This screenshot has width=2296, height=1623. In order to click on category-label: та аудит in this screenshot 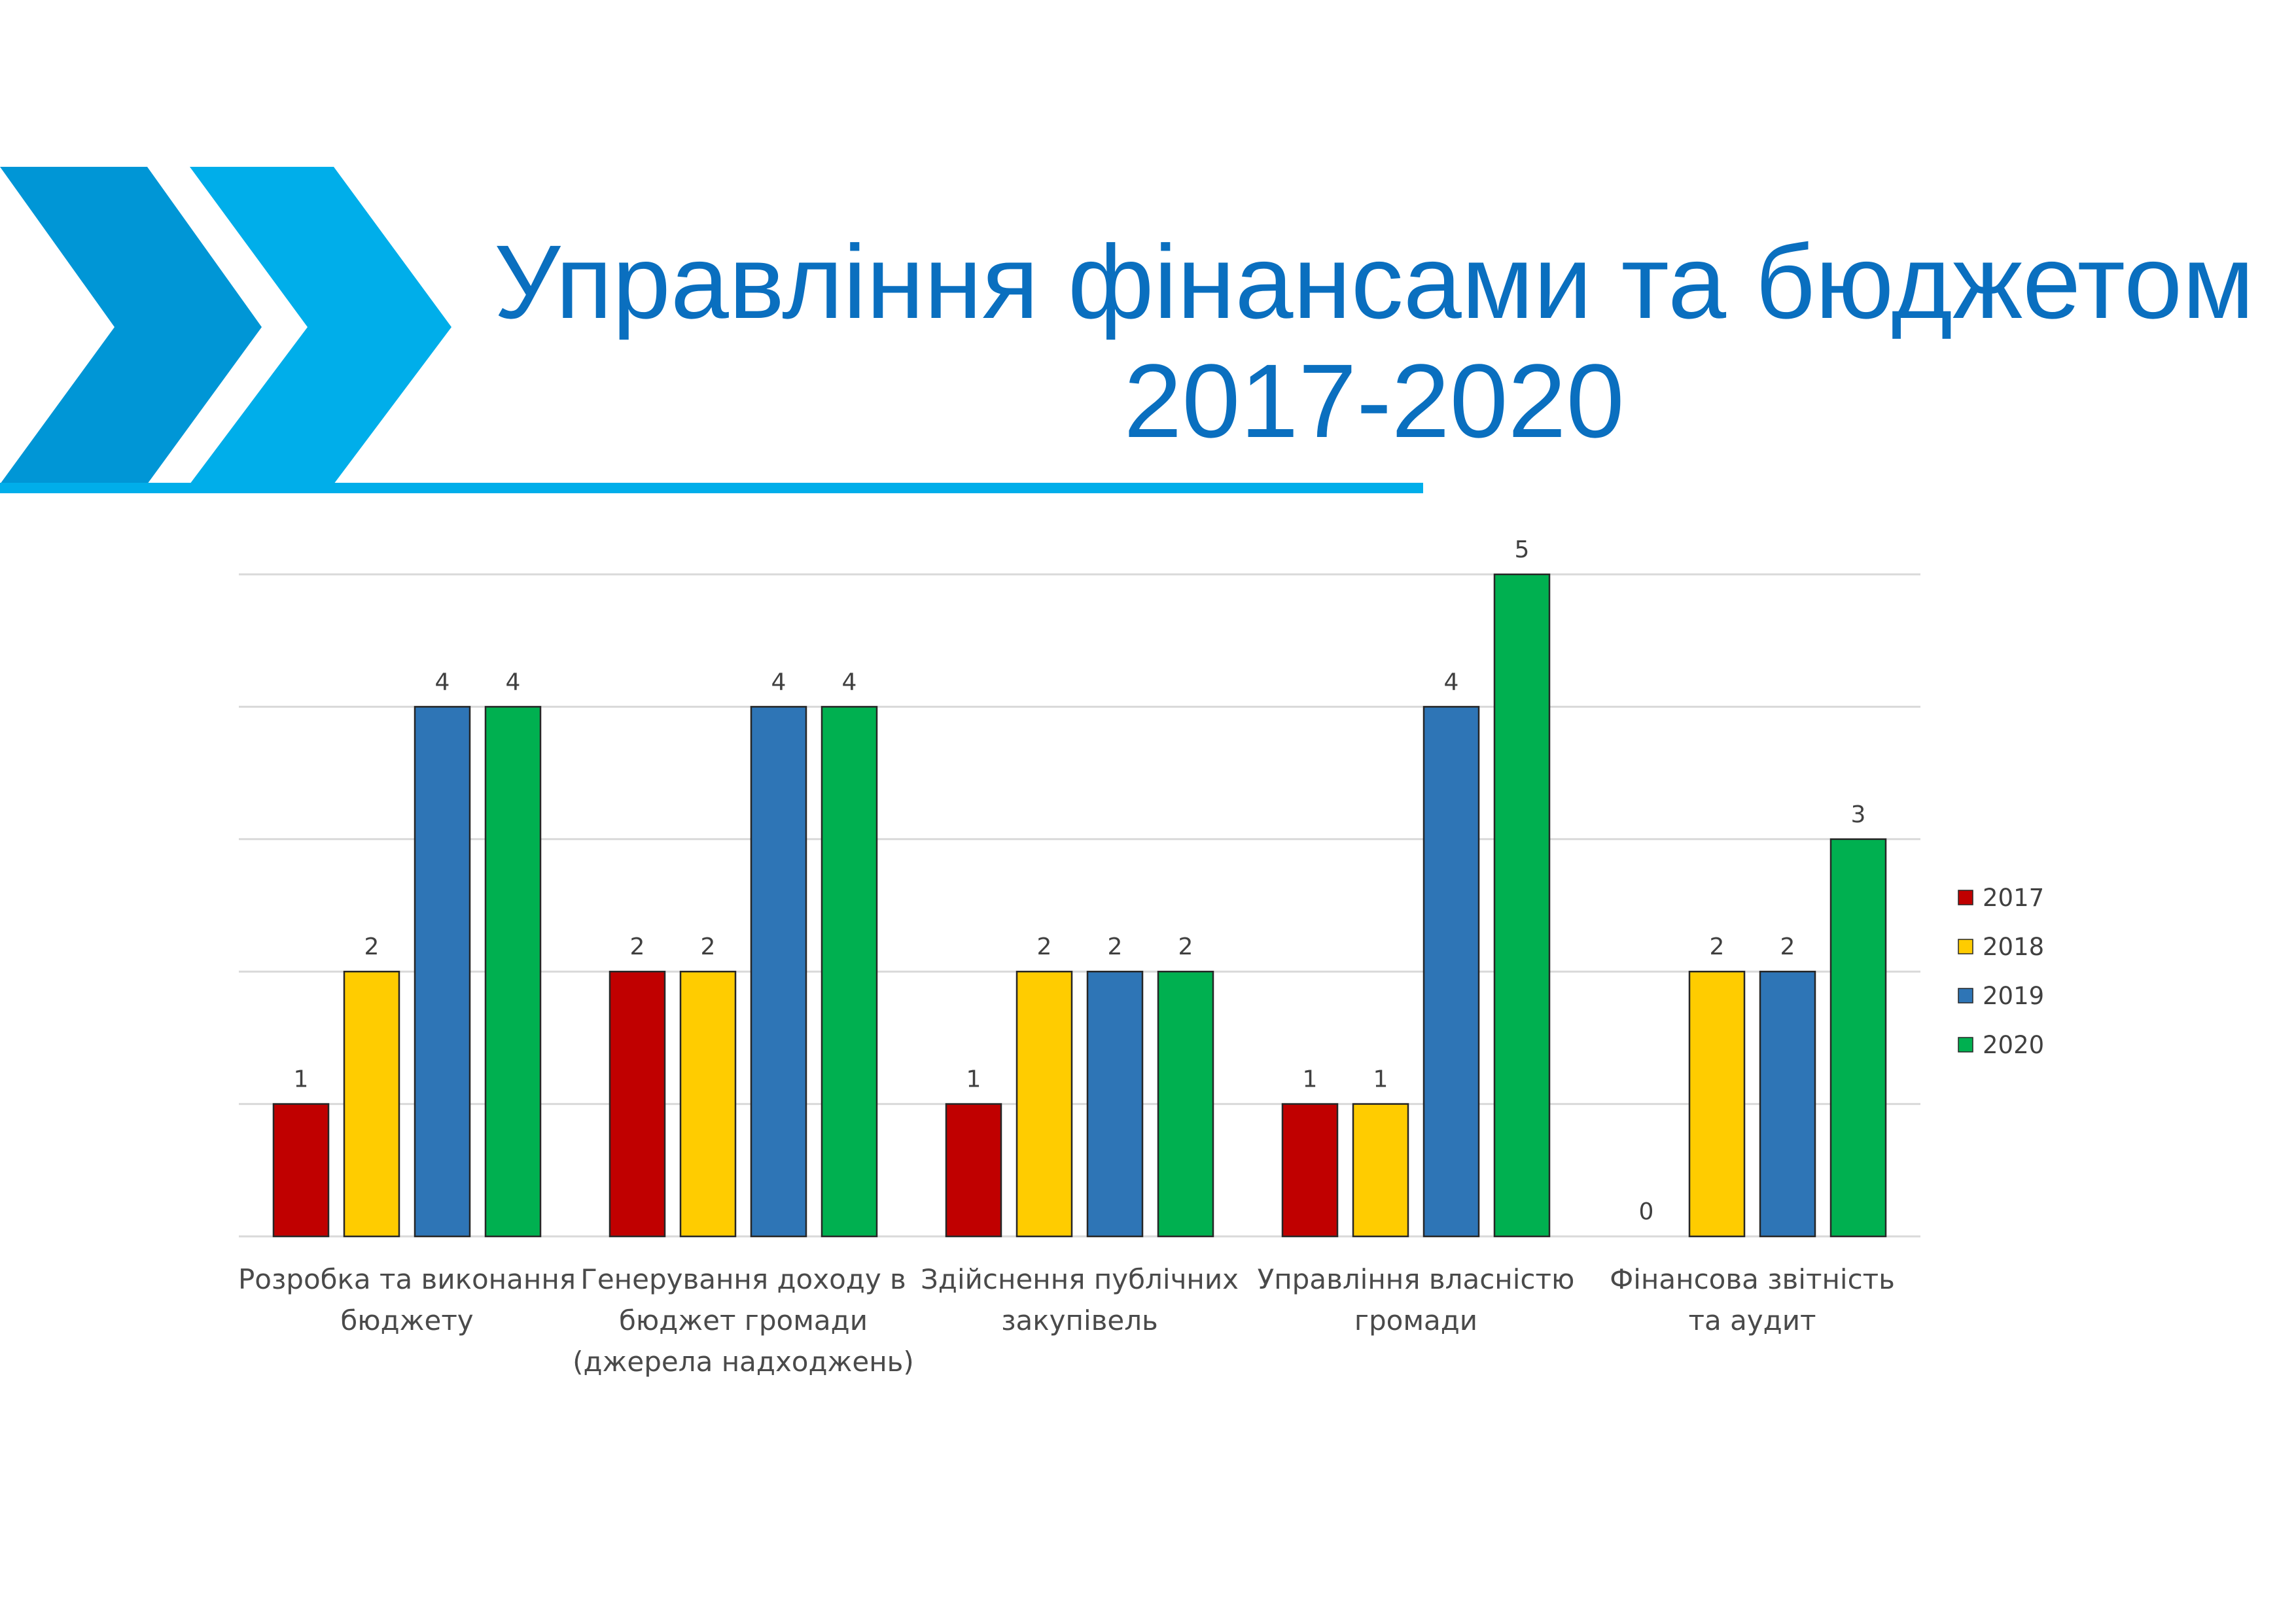, I will do `click(1752, 1320)`.